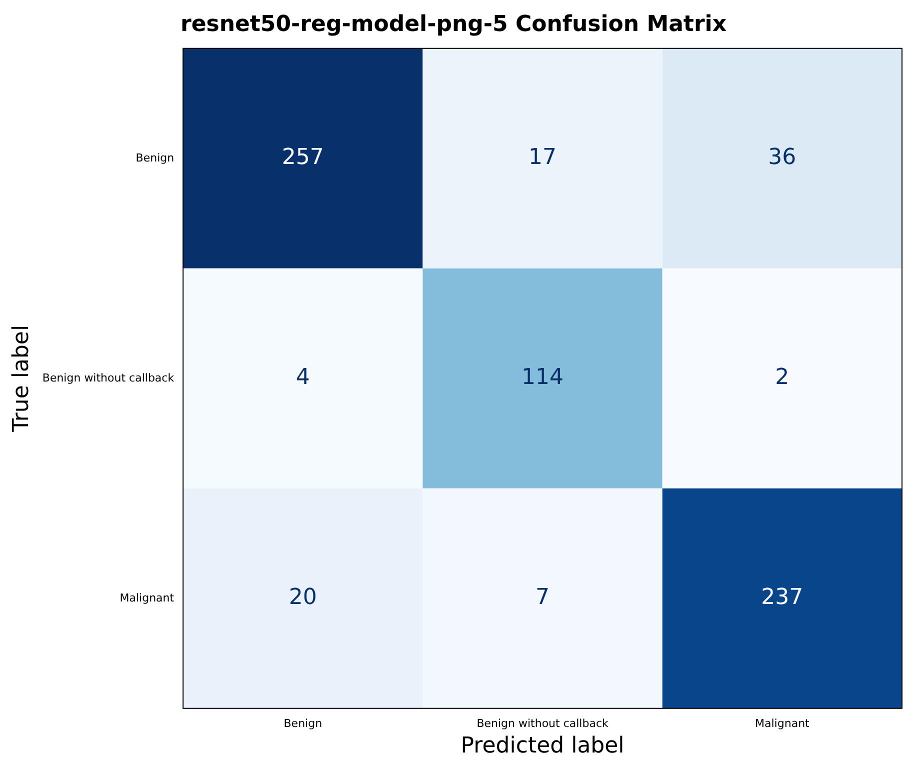 The image size is (912, 769). What do you see at coordinates (21, 378) in the screenshot?
I see `y-axis-title: True label` at bounding box center [21, 378].